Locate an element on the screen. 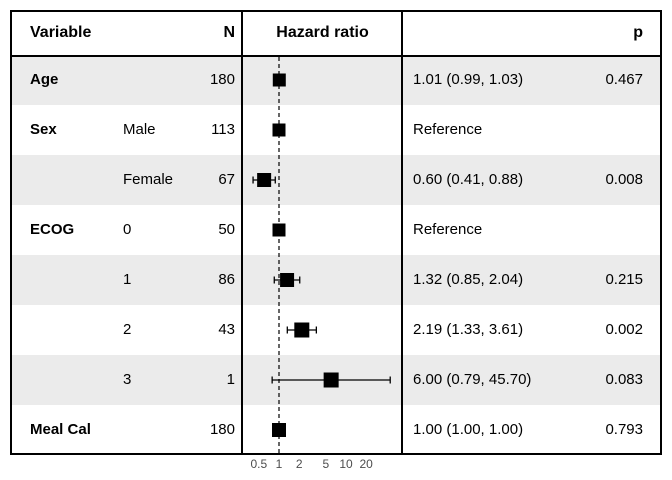 The image size is (672, 480). row-level-label: Male is located at coordinates (139, 129).